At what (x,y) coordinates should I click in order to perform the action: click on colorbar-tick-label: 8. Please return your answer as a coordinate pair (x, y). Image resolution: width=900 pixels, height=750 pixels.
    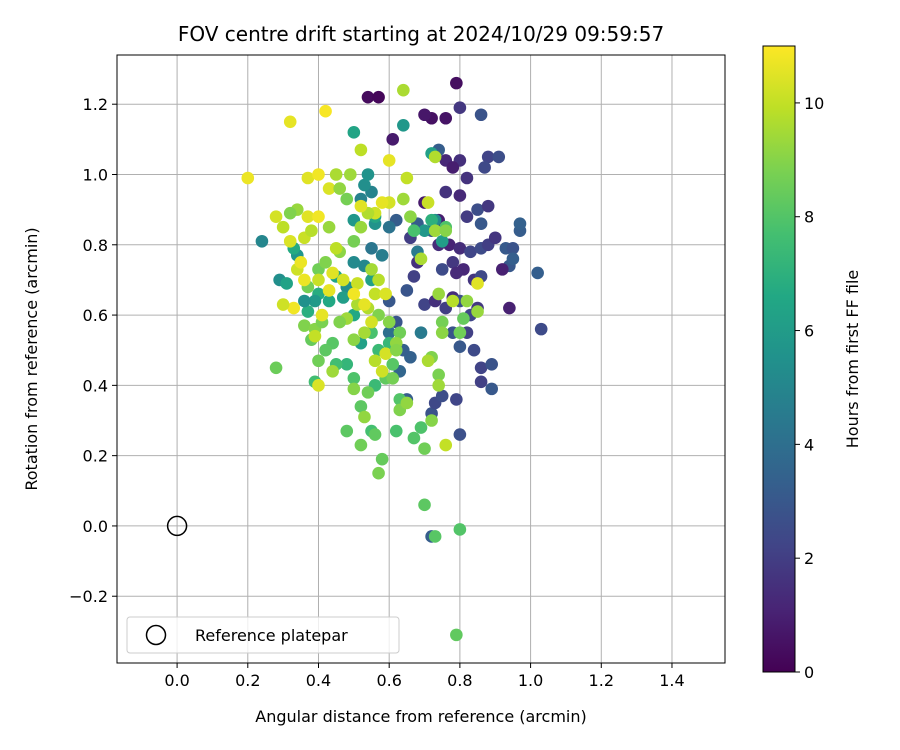
    Looking at the image, I should click on (809, 217).